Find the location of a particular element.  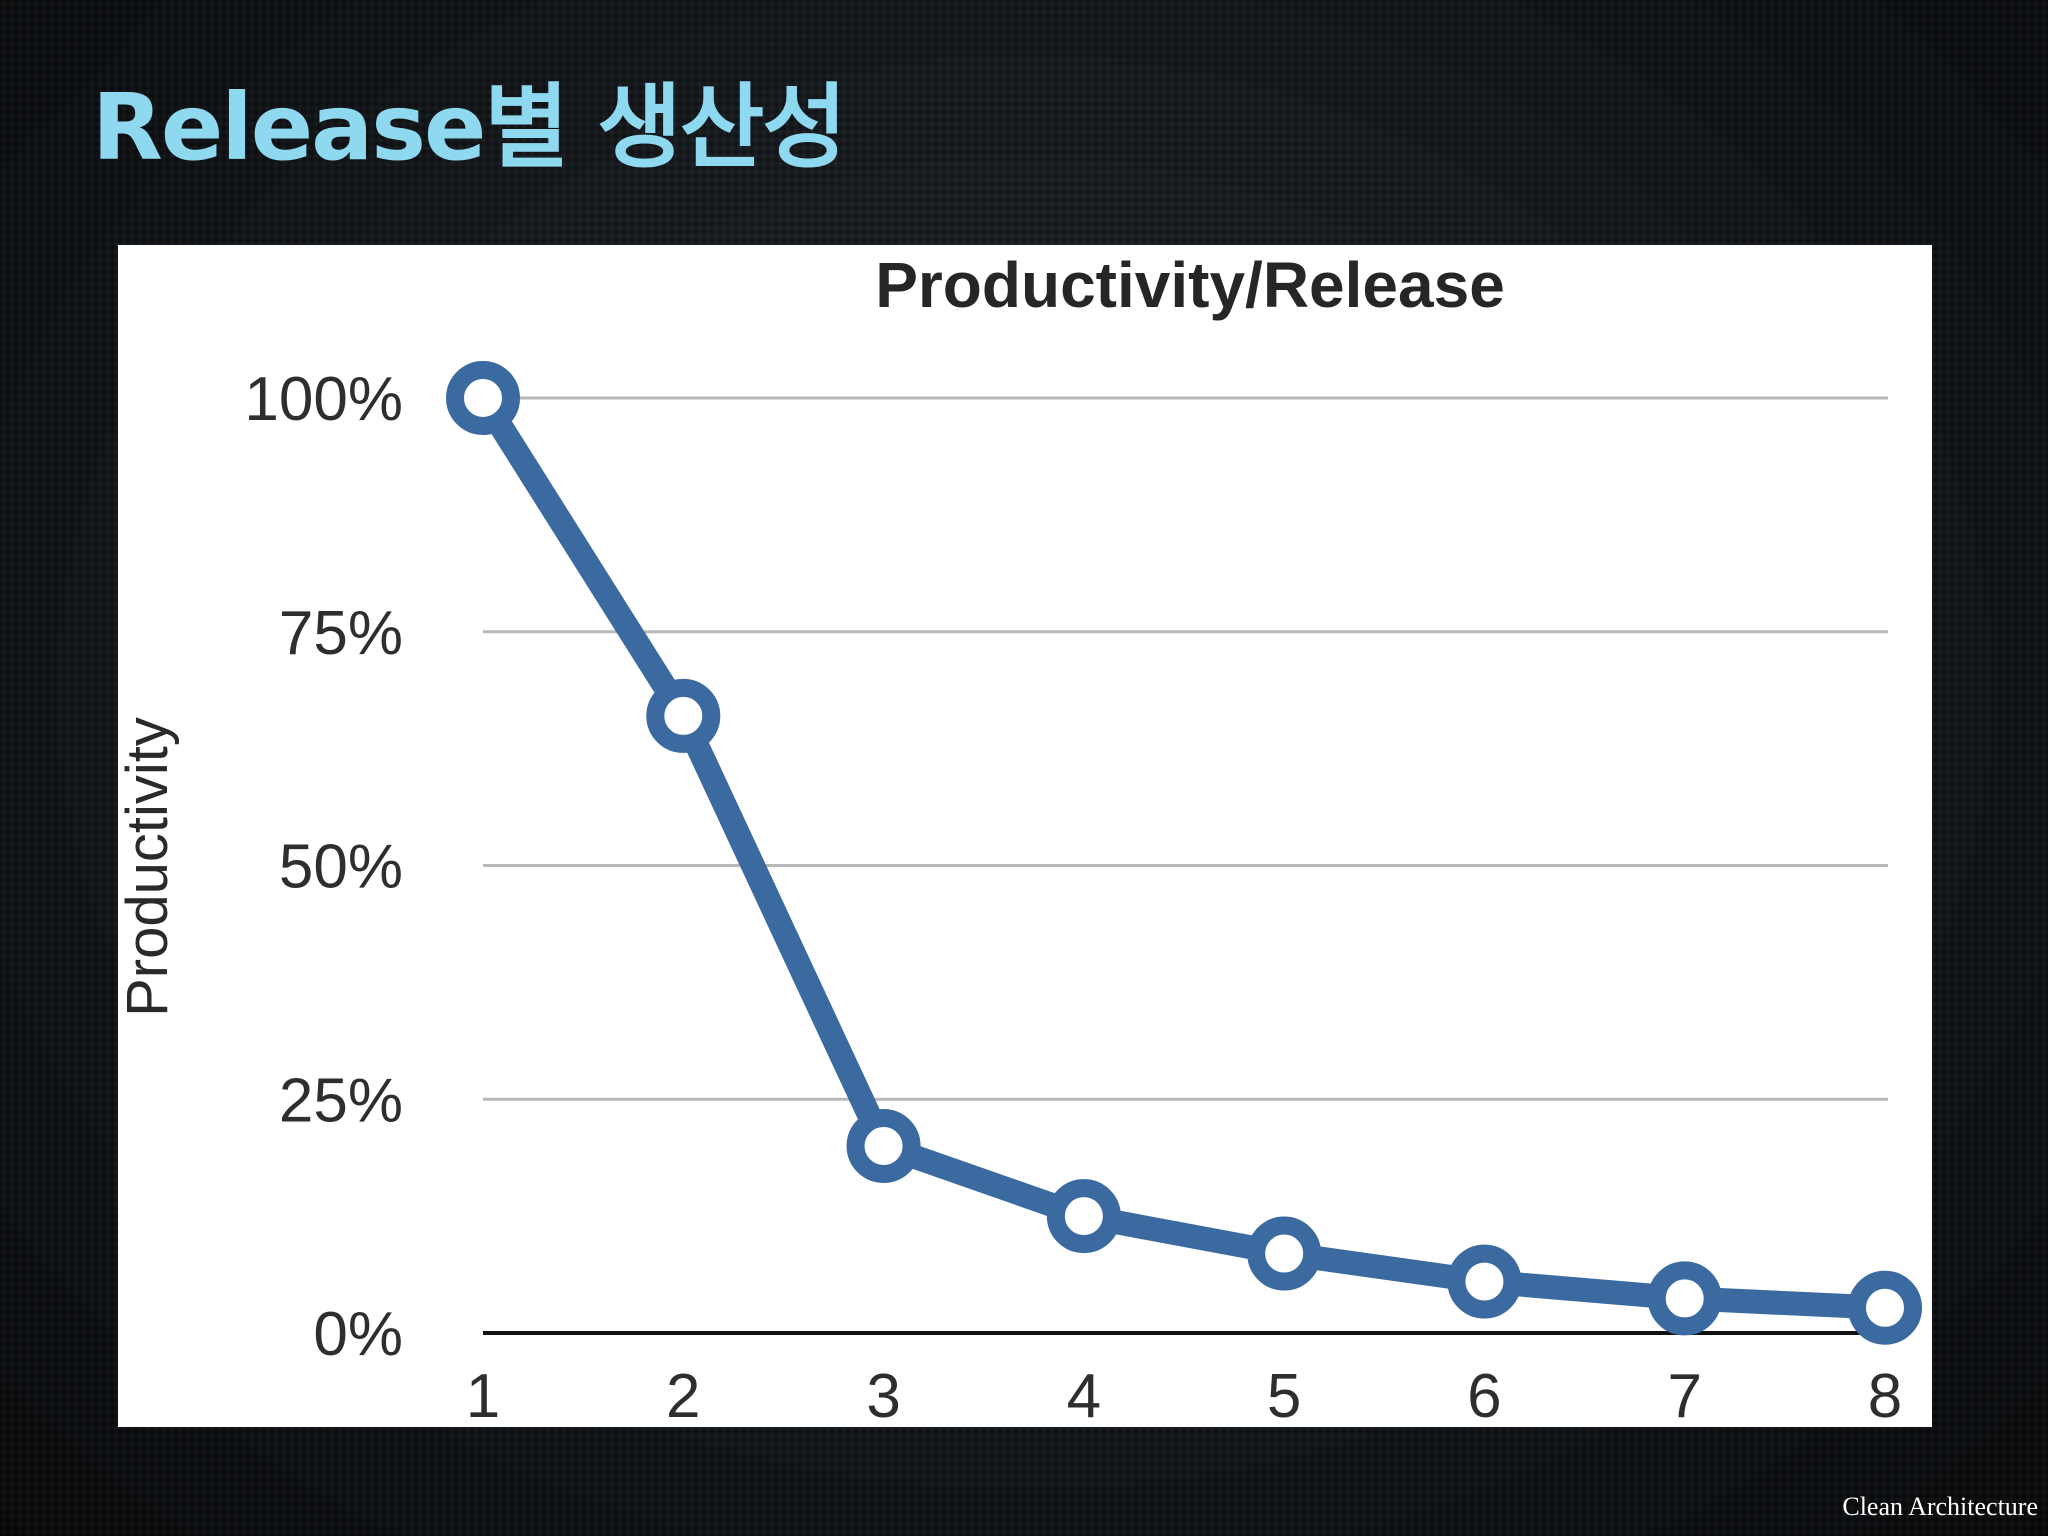

x-tick-label: 7 is located at coordinates (1684, 1394).